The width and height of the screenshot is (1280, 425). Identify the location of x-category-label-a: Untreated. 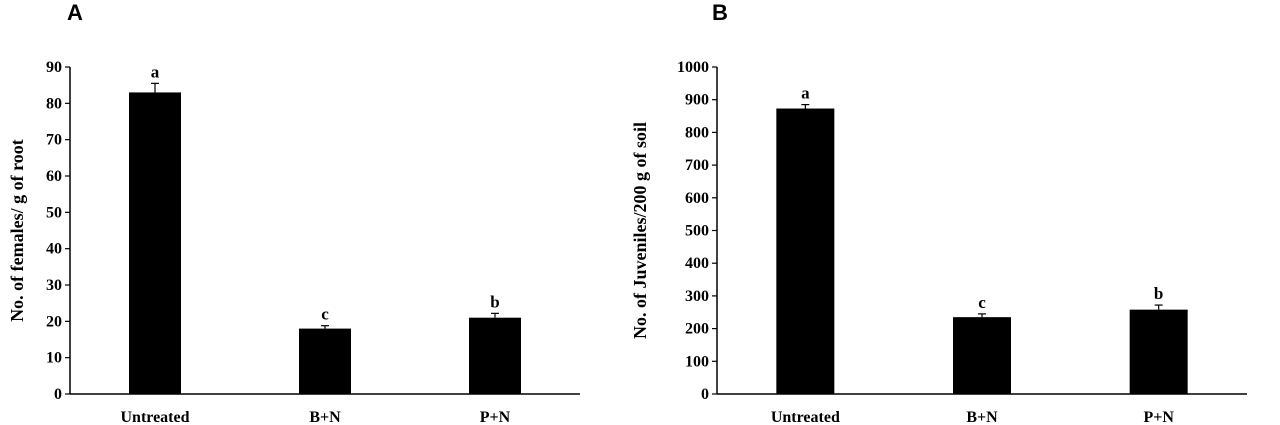
(154, 417).